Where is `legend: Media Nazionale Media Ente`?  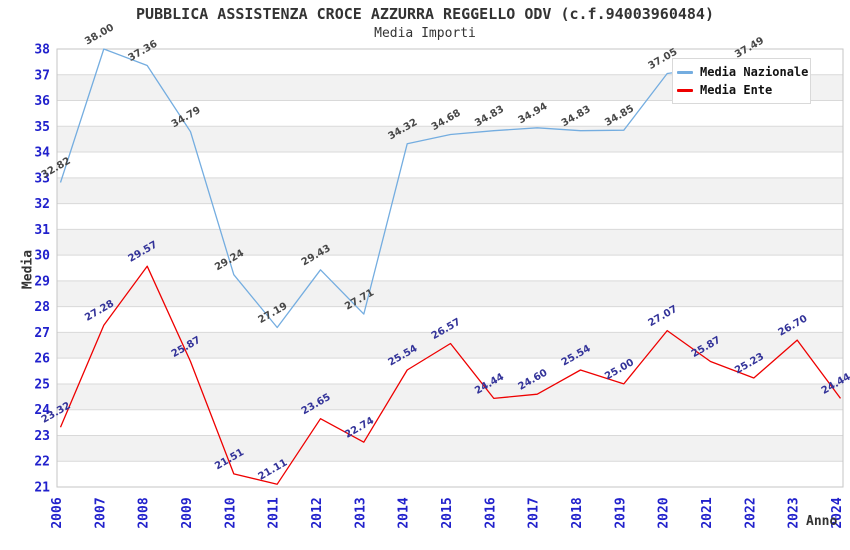 legend: Media Nazionale Media Ente is located at coordinates (741, 81).